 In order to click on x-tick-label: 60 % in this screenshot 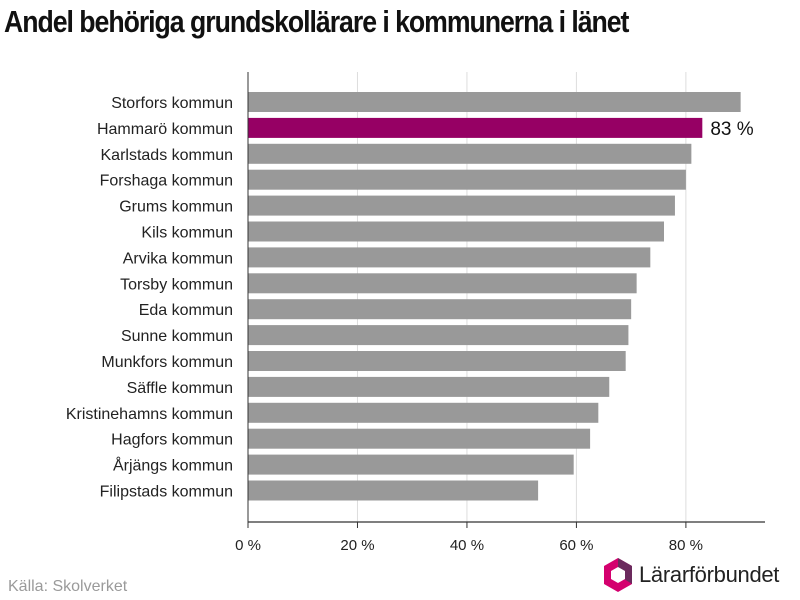, I will do `click(576, 545)`.